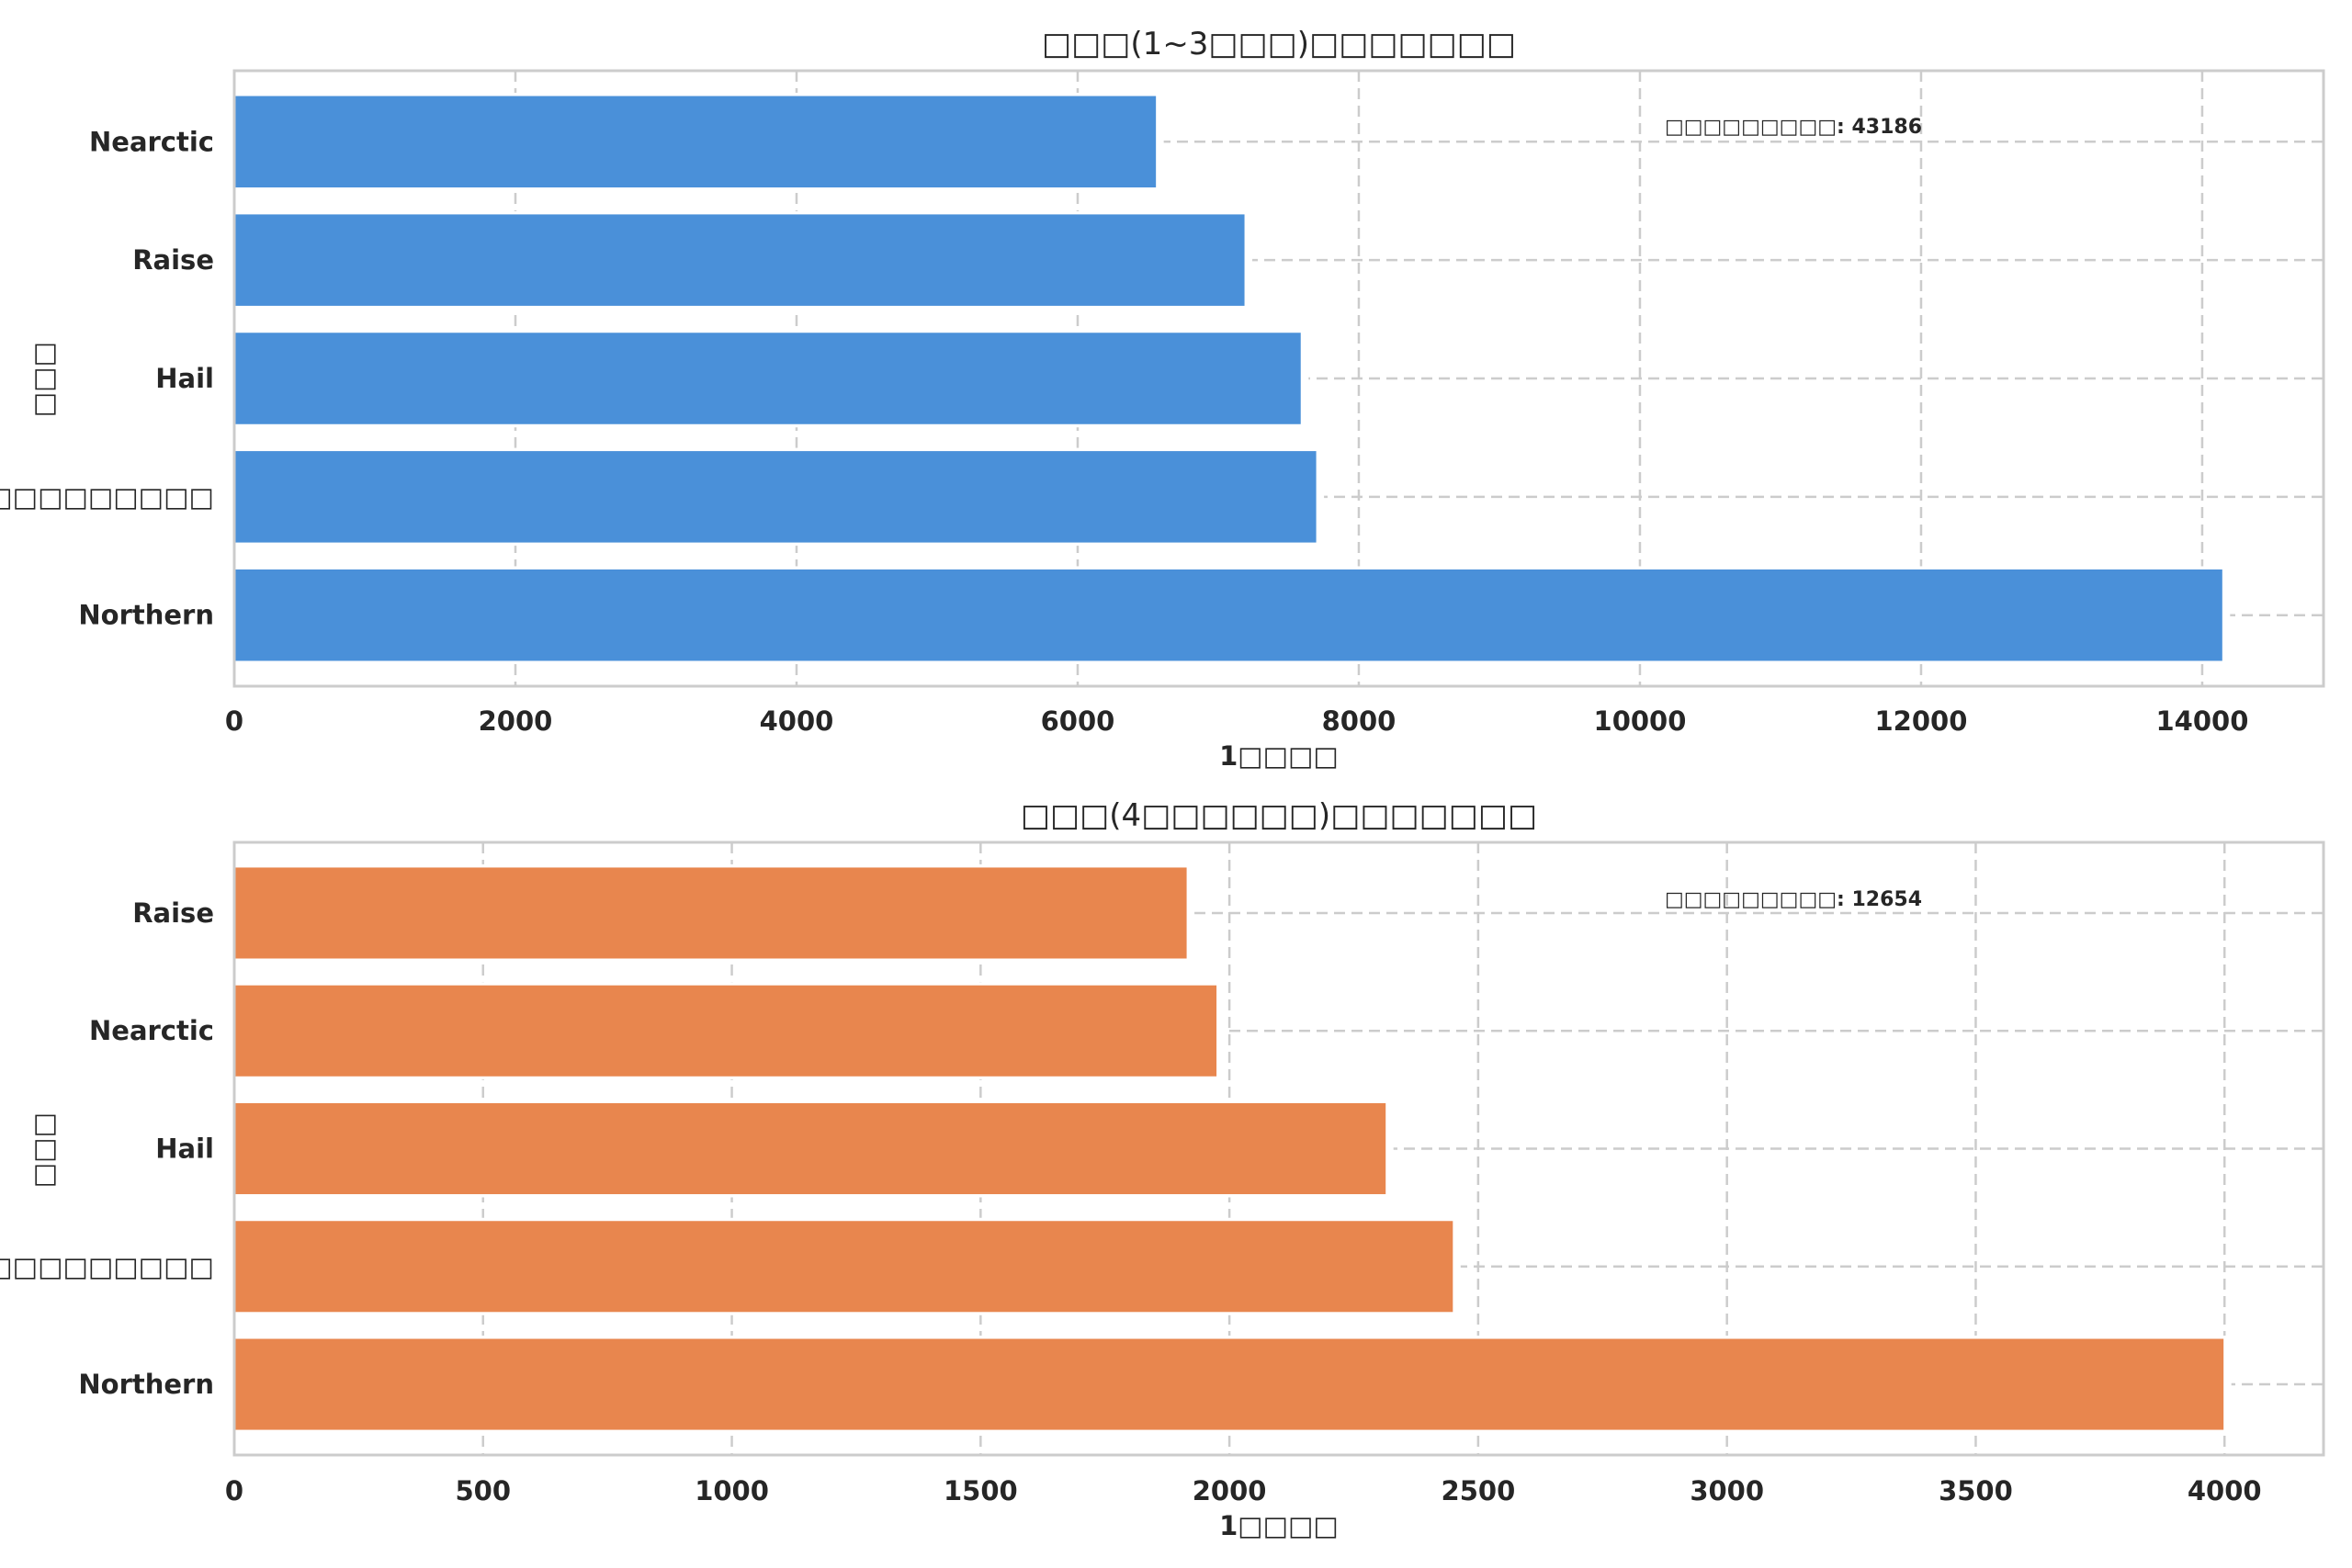 The width and height of the screenshot is (2352, 1568). Describe the element at coordinates (484, 1490) in the screenshot. I see `x-tick-label: 500` at that location.